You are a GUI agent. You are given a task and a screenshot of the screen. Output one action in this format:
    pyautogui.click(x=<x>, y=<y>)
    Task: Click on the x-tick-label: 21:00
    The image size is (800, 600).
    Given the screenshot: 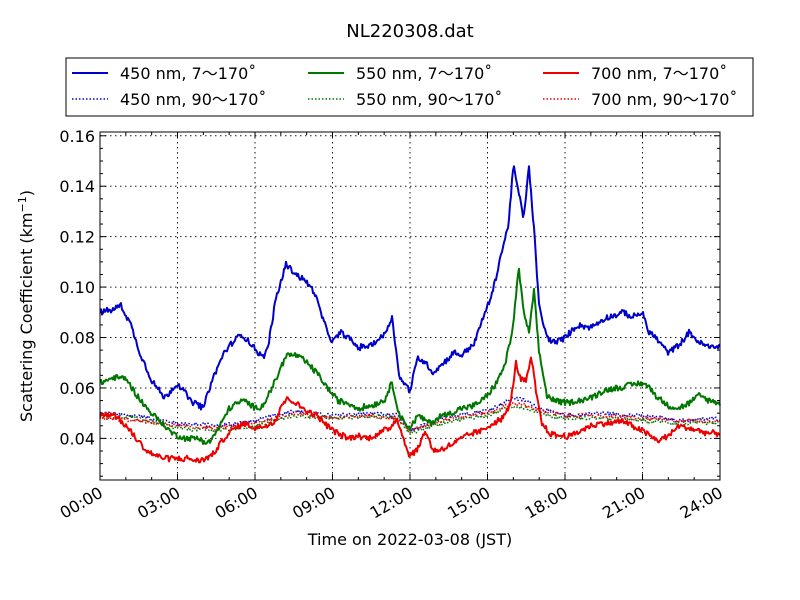 What is the action you would take?
    pyautogui.click(x=623, y=503)
    